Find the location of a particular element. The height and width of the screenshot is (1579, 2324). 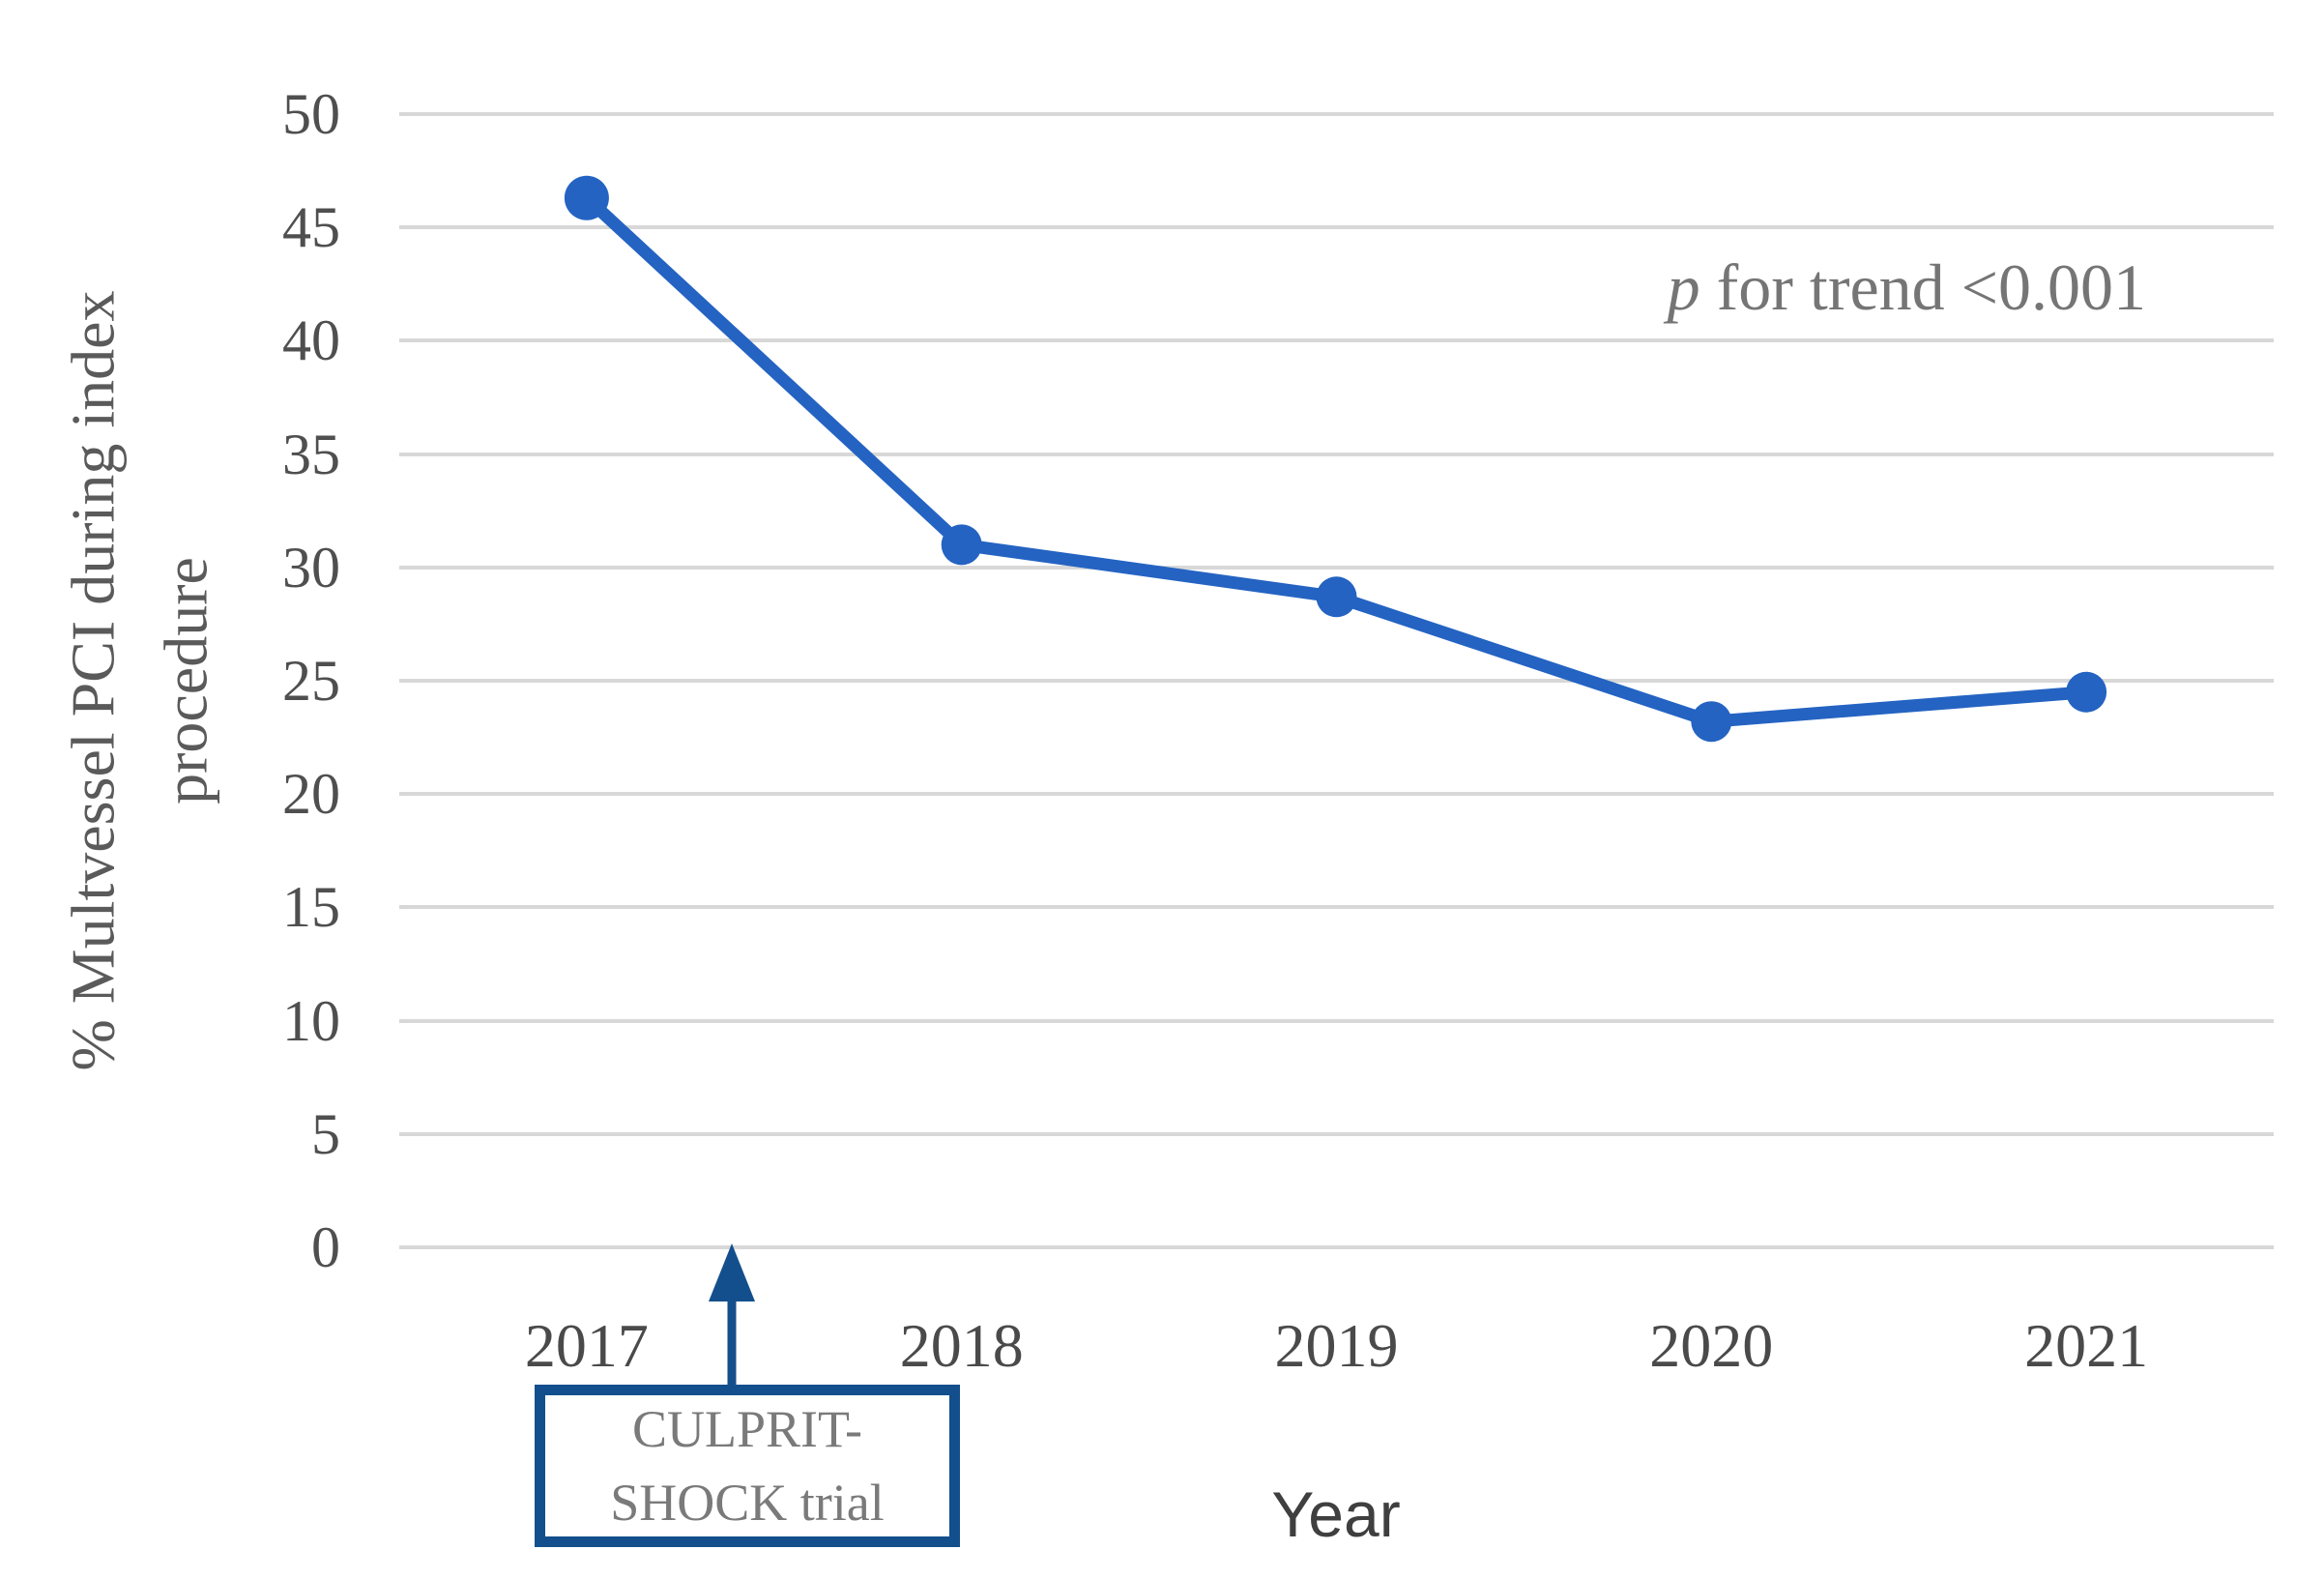

gridline-y40 is located at coordinates (1336, 341).